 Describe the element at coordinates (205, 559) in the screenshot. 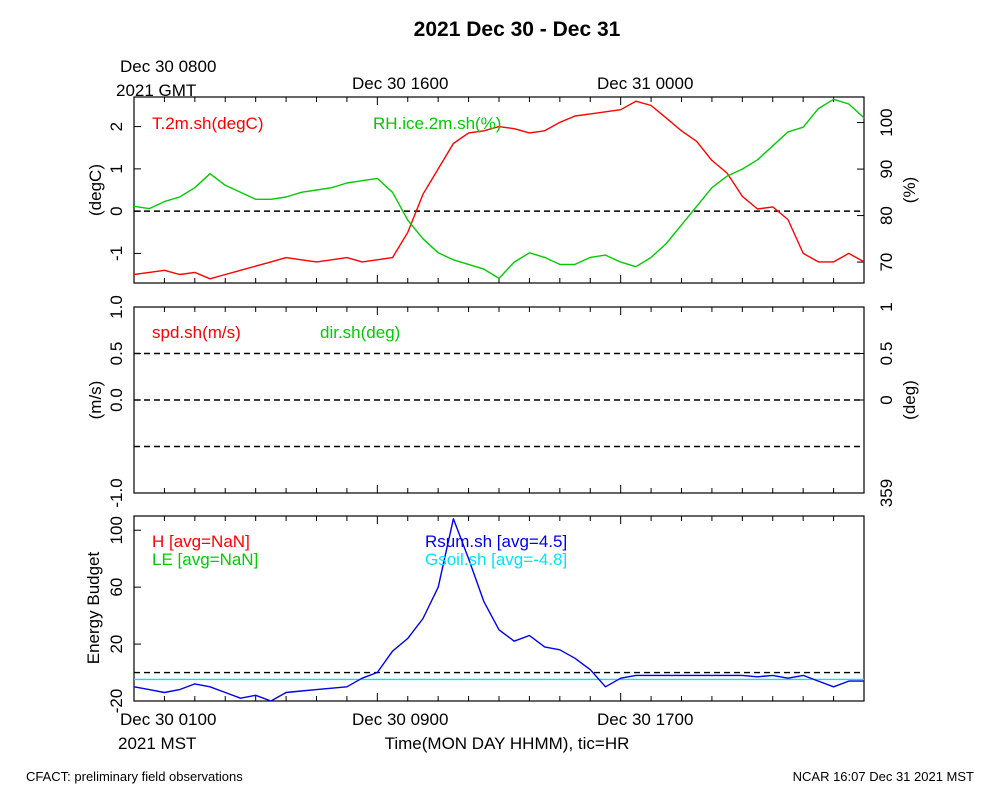

I see `legend-le: LE [avg=NaN]` at that location.